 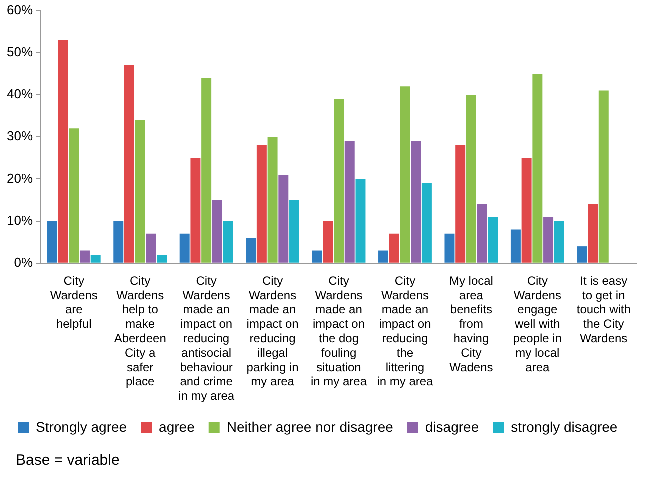 I want to click on legend-label: disagree, so click(x=452, y=426).